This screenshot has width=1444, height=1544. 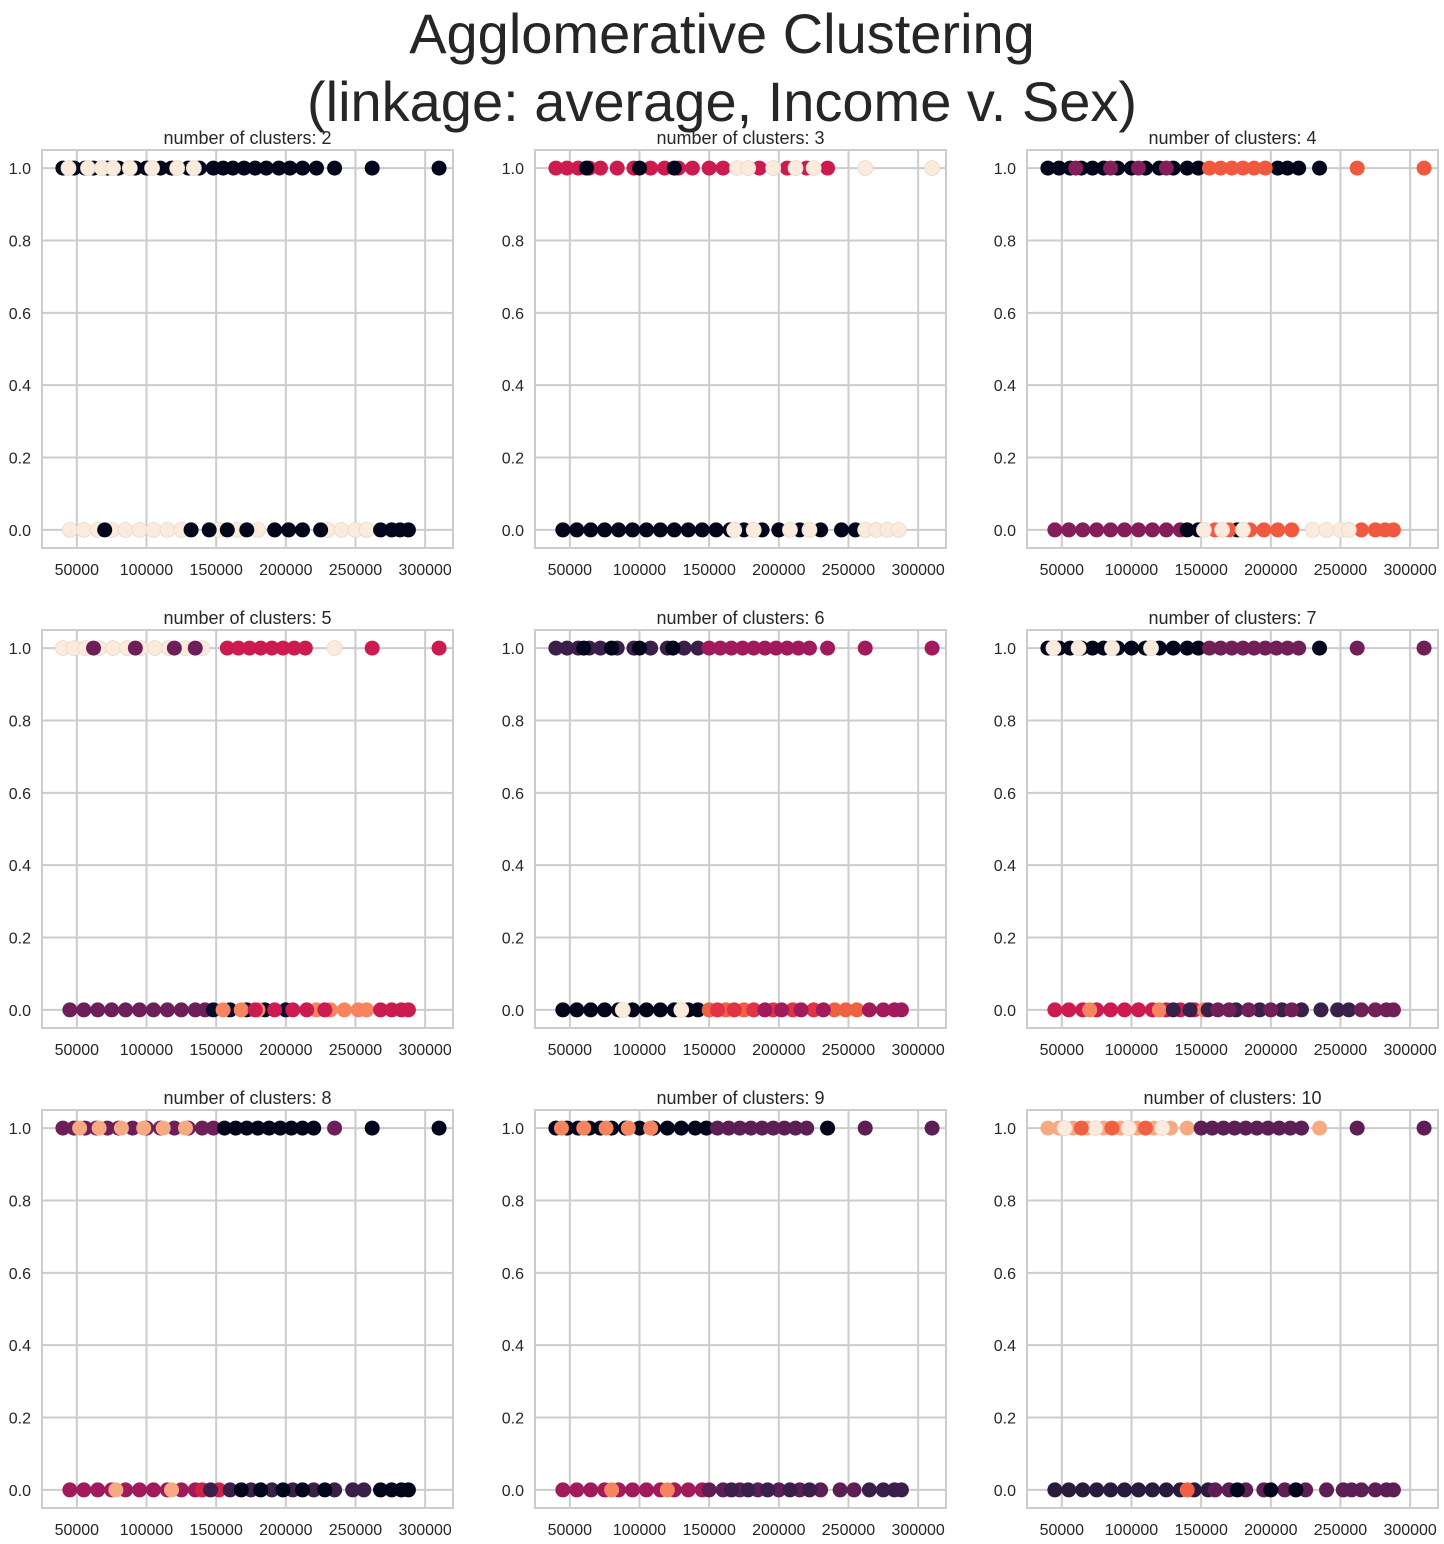 What do you see at coordinates (247, 138) in the screenshot?
I see `subplot-title: number of clusters: 2` at bounding box center [247, 138].